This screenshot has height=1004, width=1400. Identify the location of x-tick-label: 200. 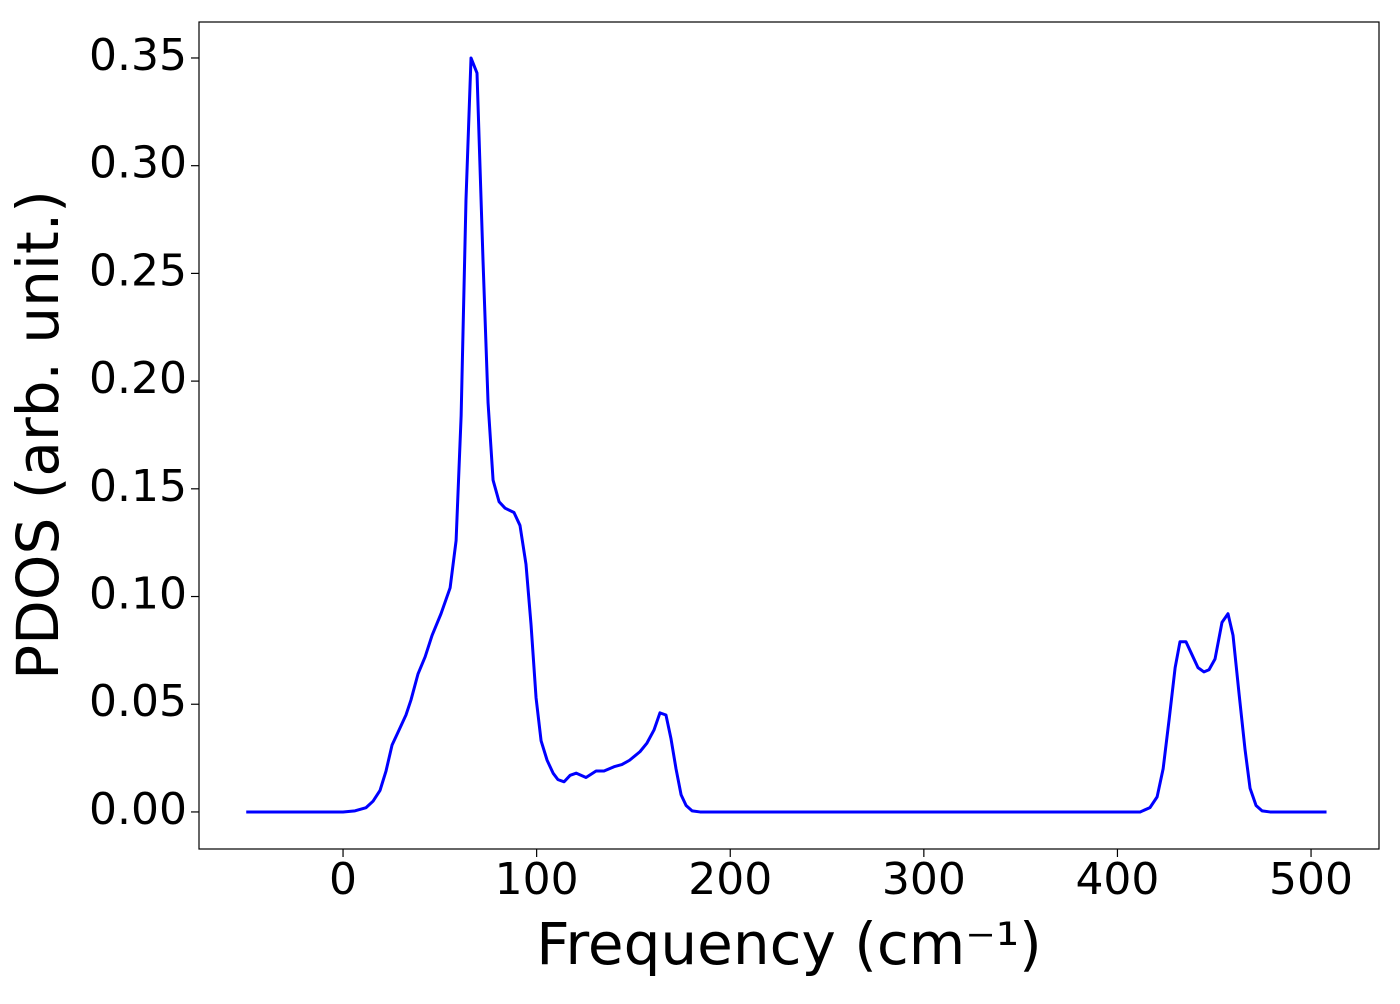
(730, 879).